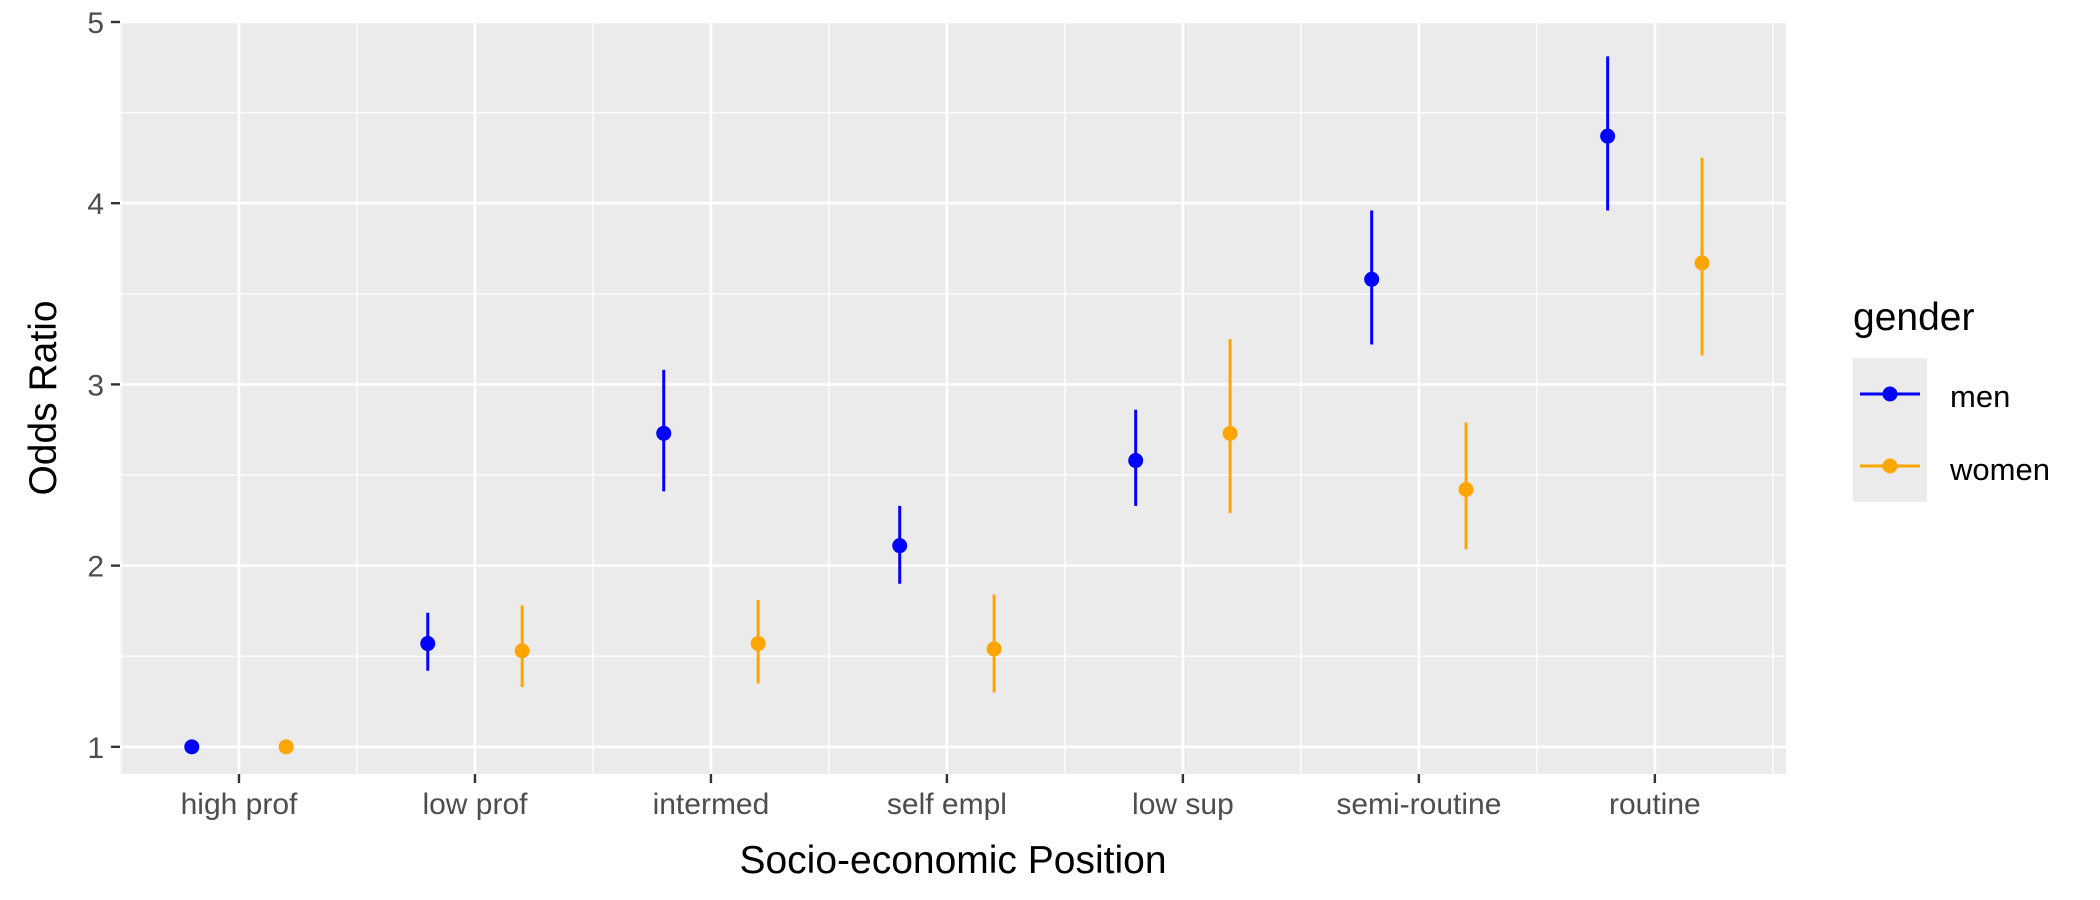 Image resolution: width=2100 pixels, height=900 pixels. What do you see at coordinates (475, 804) in the screenshot?
I see `x-tick-label: low prof` at bounding box center [475, 804].